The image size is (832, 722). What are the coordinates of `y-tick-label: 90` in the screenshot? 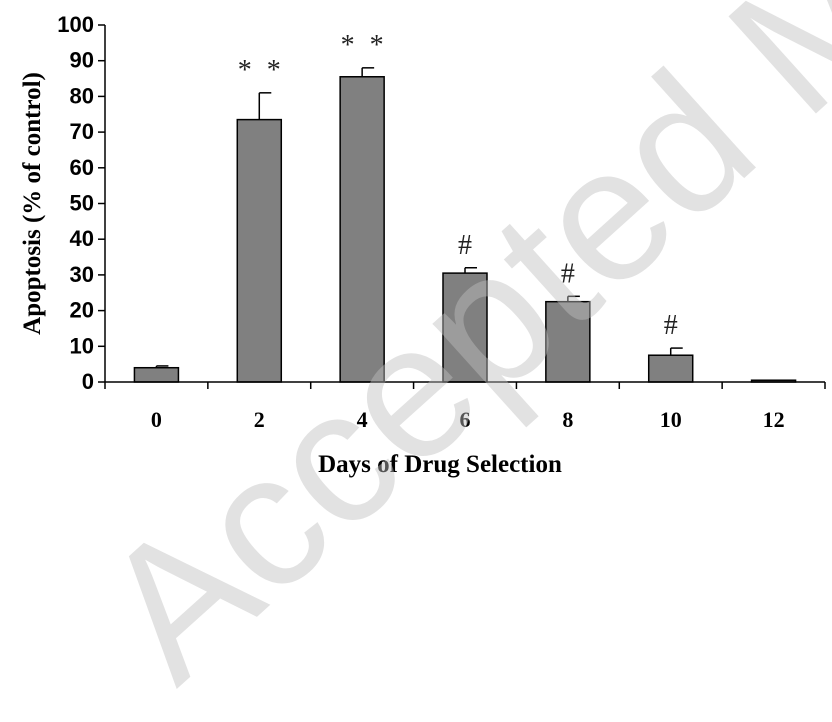 It's located at (82, 60).